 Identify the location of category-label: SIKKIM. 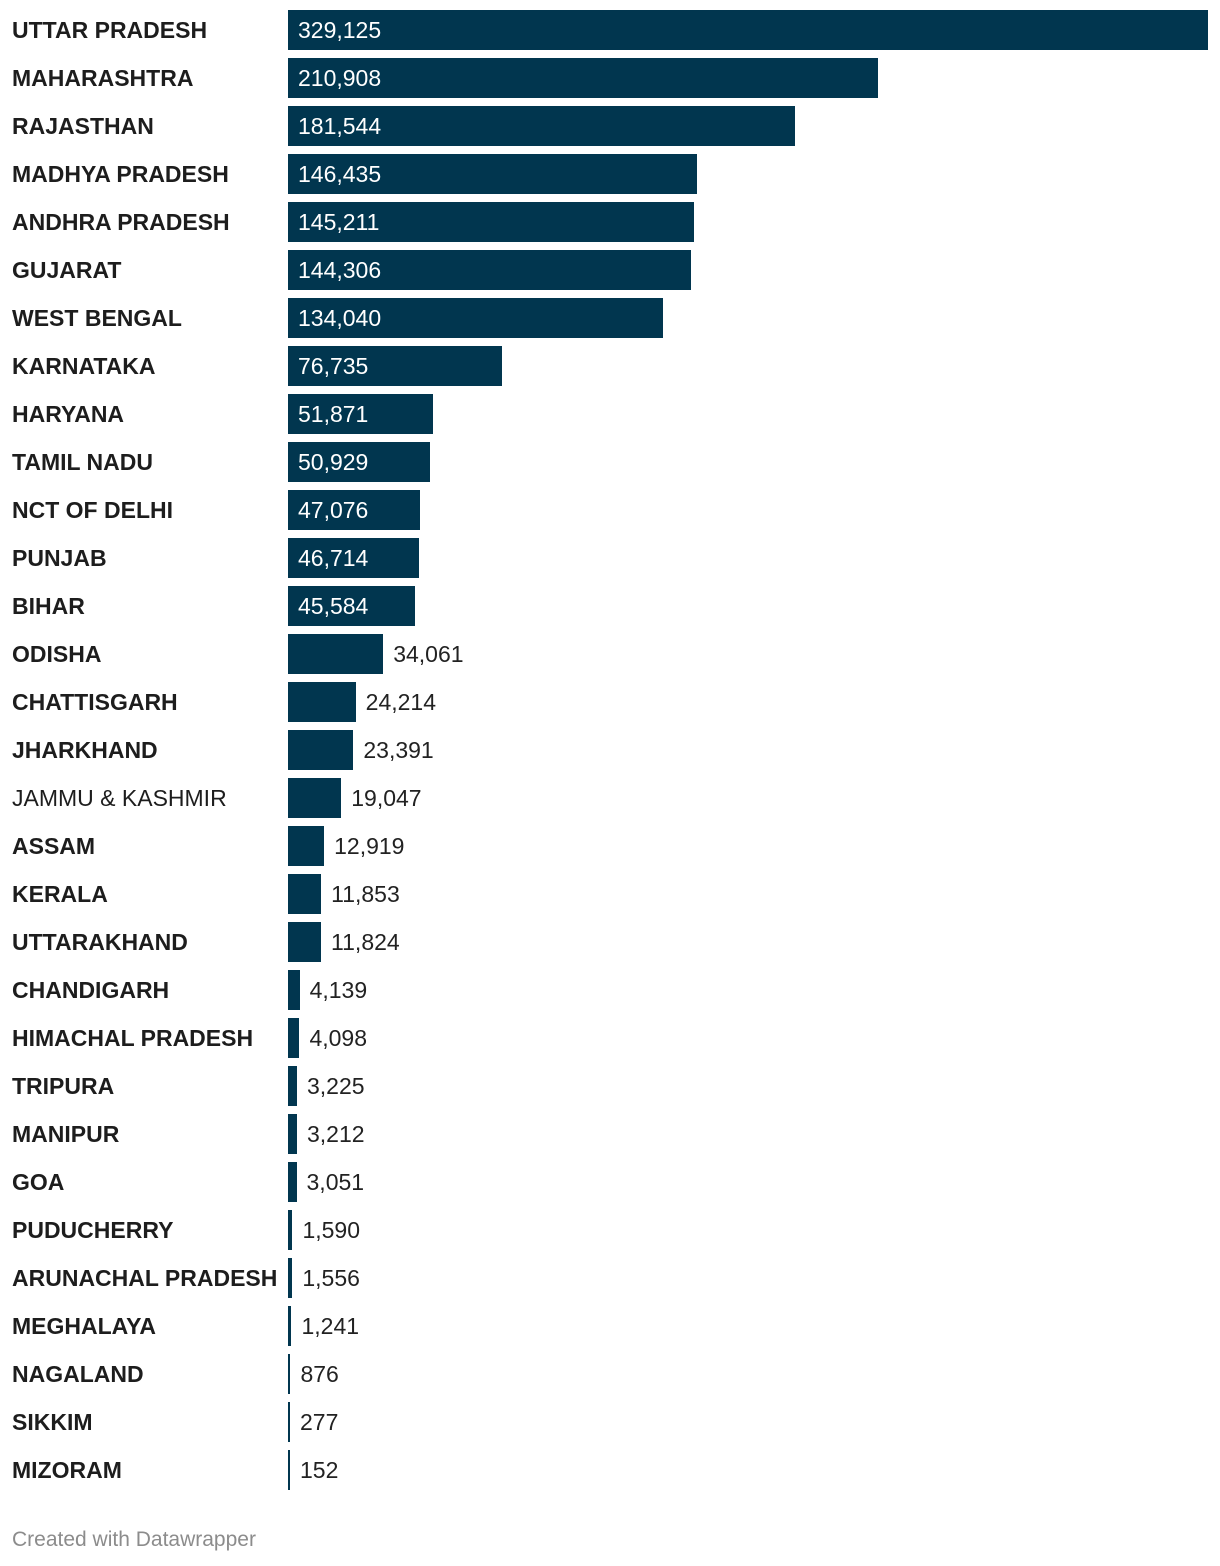
(52, 1422).